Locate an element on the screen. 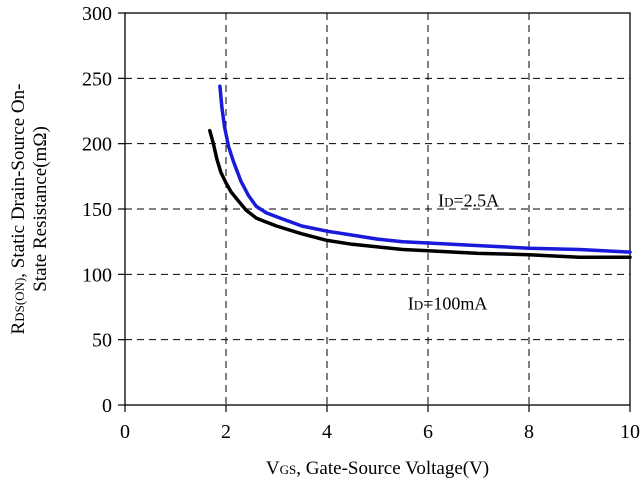  y-axis-title-line1: RDS(ON), Static Drain-Source On- is located at coordinates (18, 209).